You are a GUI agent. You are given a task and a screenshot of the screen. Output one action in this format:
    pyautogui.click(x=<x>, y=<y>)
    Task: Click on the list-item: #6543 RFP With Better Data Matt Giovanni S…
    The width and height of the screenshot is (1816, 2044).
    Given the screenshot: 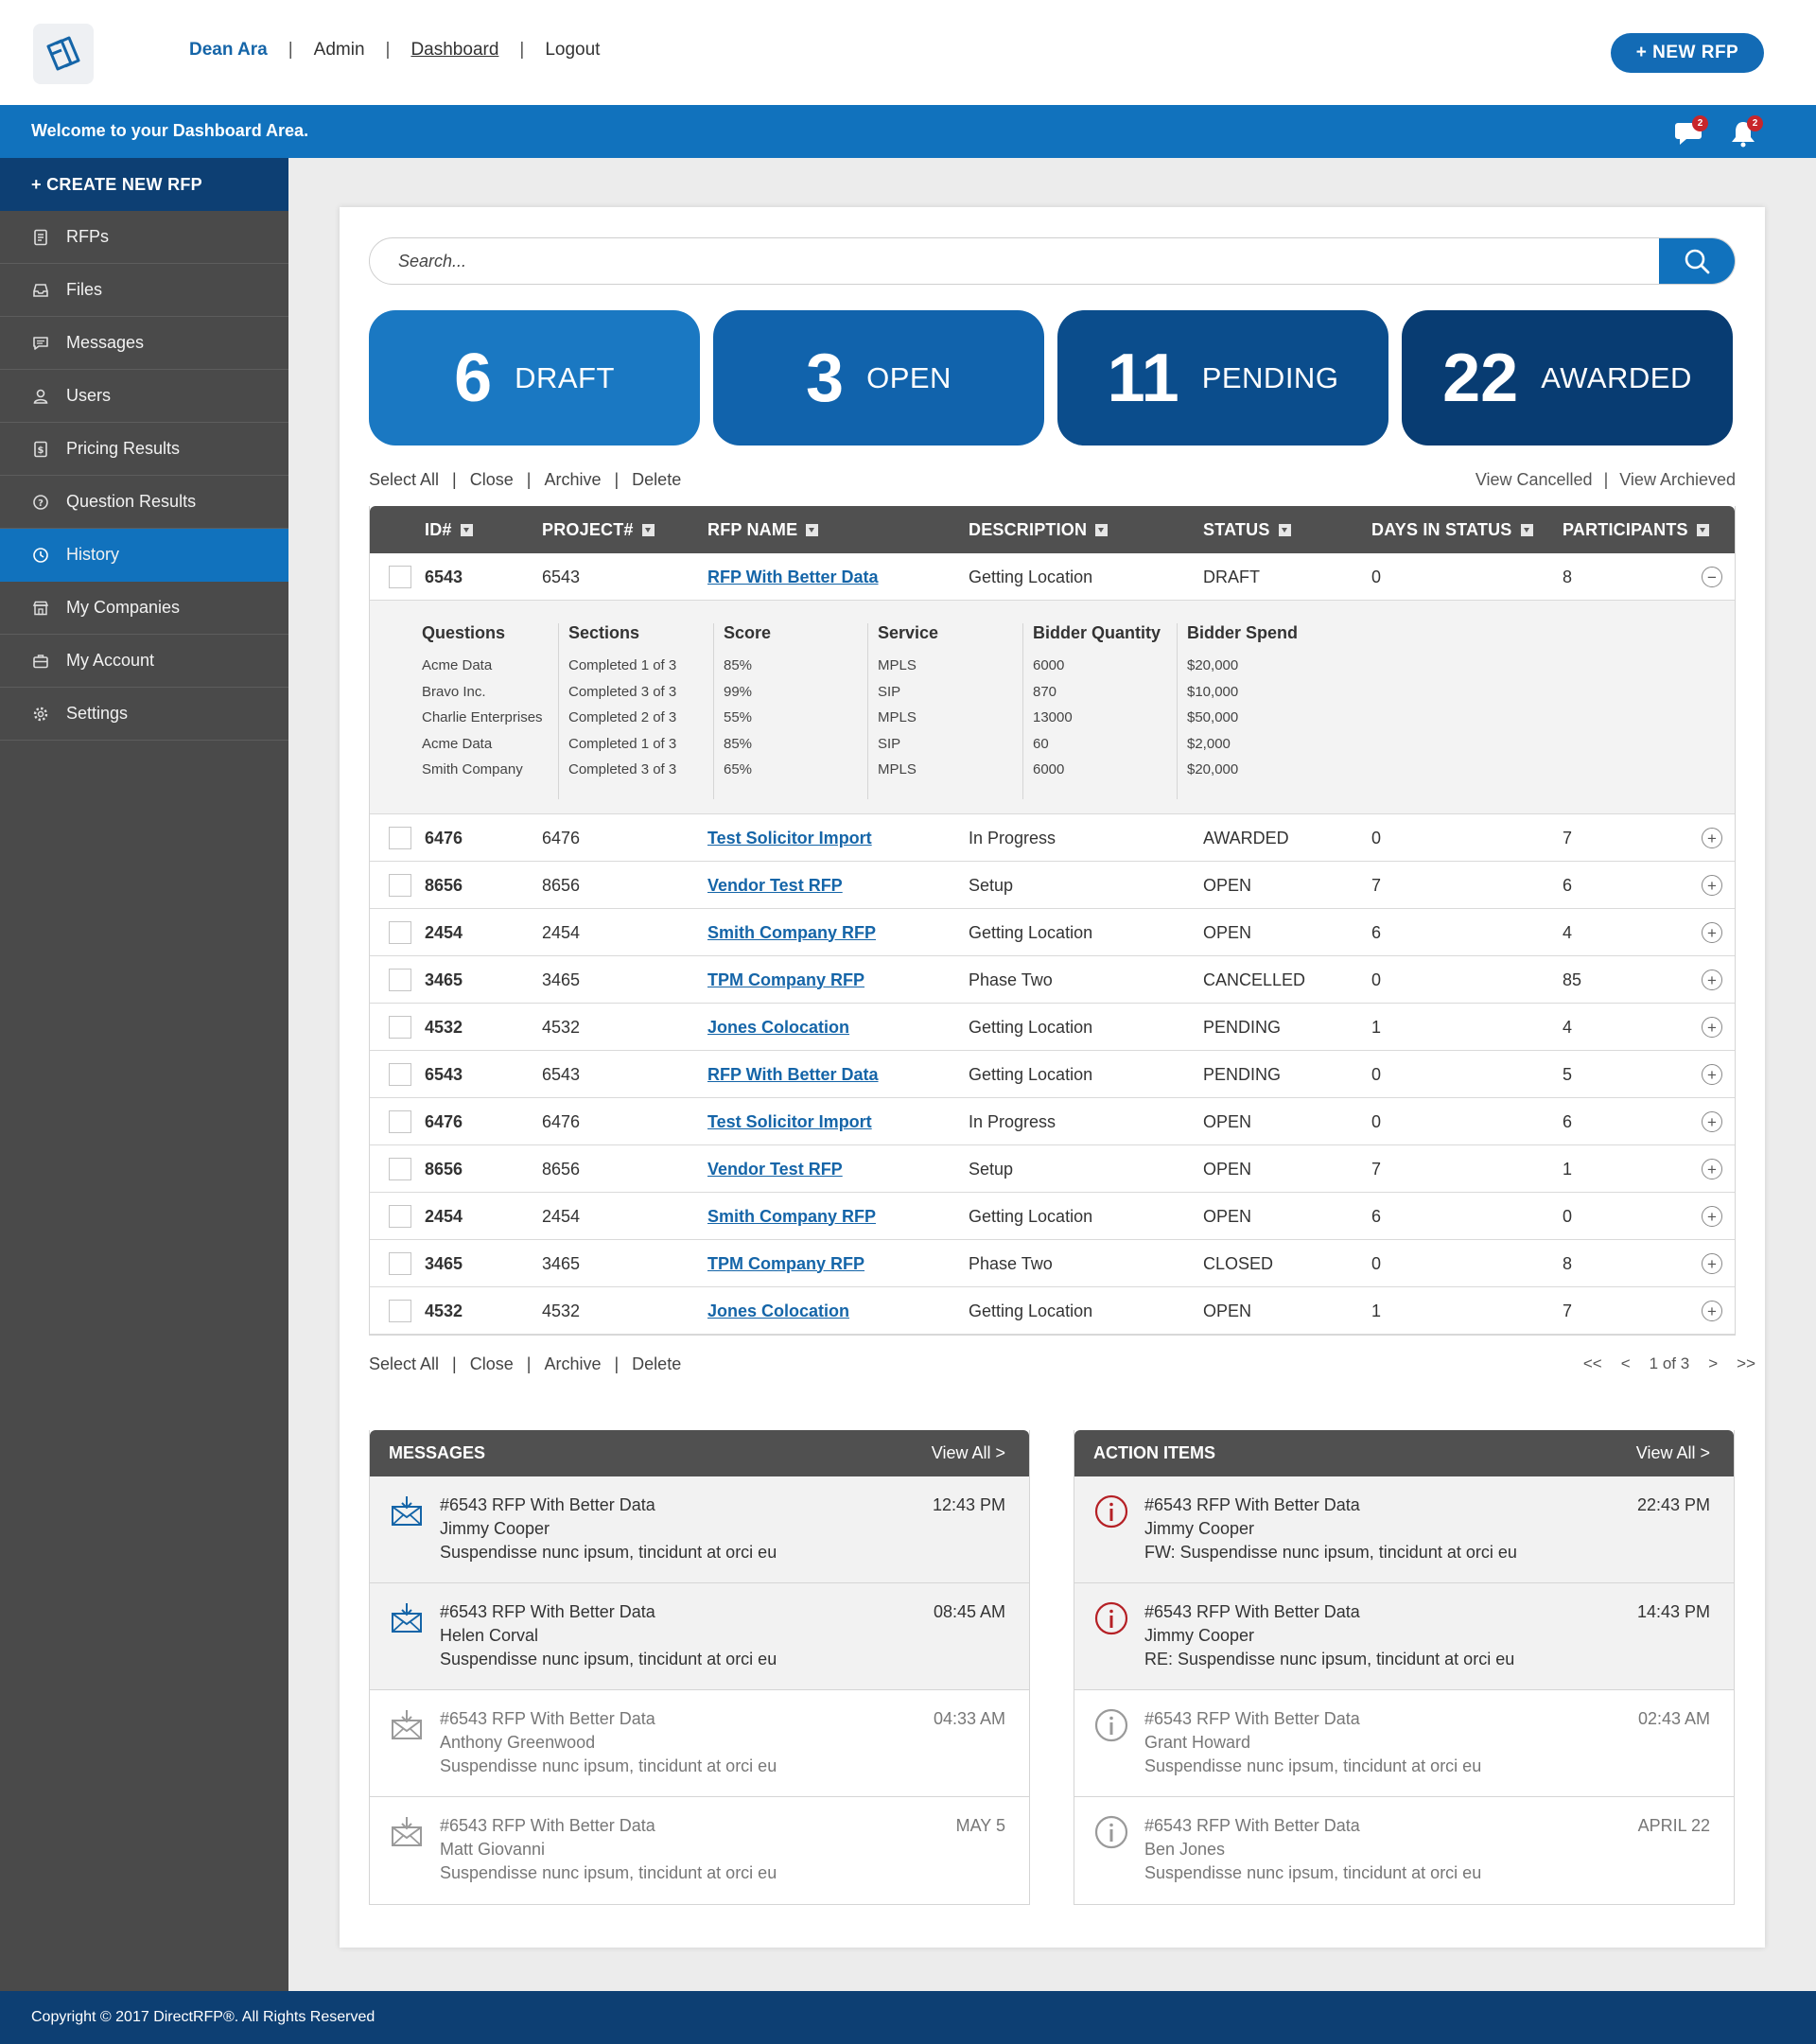 What is the action you would take?
    pyautogui.click(x=699, y=1850)
    